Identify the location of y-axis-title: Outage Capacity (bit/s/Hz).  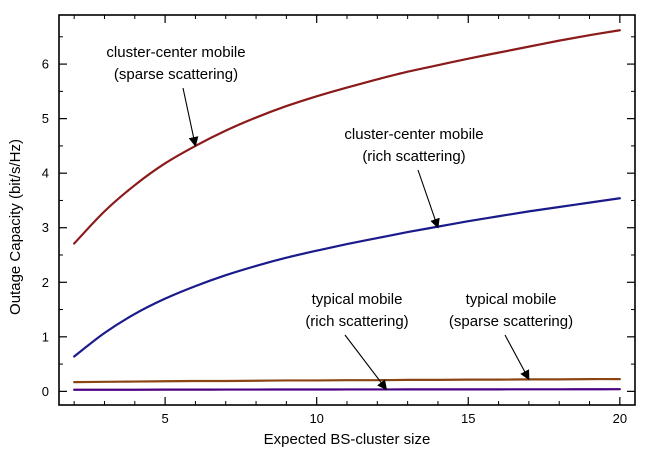
(15, 227).